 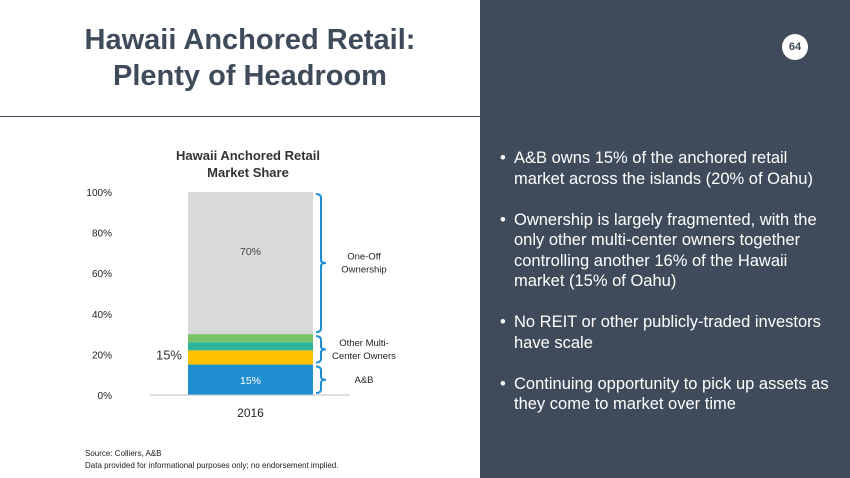 What do you see at coordinates (248, 172) in the screenshot?
I see `chart-title-line2: Market Share` at bounding box center [248, 172].